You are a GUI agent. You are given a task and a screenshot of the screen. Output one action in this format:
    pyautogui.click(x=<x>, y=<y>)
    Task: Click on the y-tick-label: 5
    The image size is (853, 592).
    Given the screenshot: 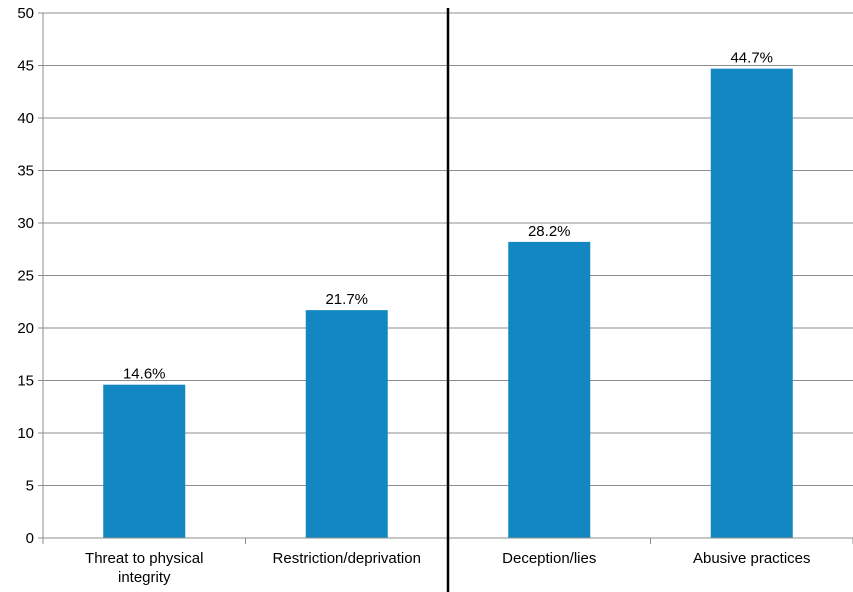 What is the action you would take?
    pyautogui.click(x=30, y=486)
    